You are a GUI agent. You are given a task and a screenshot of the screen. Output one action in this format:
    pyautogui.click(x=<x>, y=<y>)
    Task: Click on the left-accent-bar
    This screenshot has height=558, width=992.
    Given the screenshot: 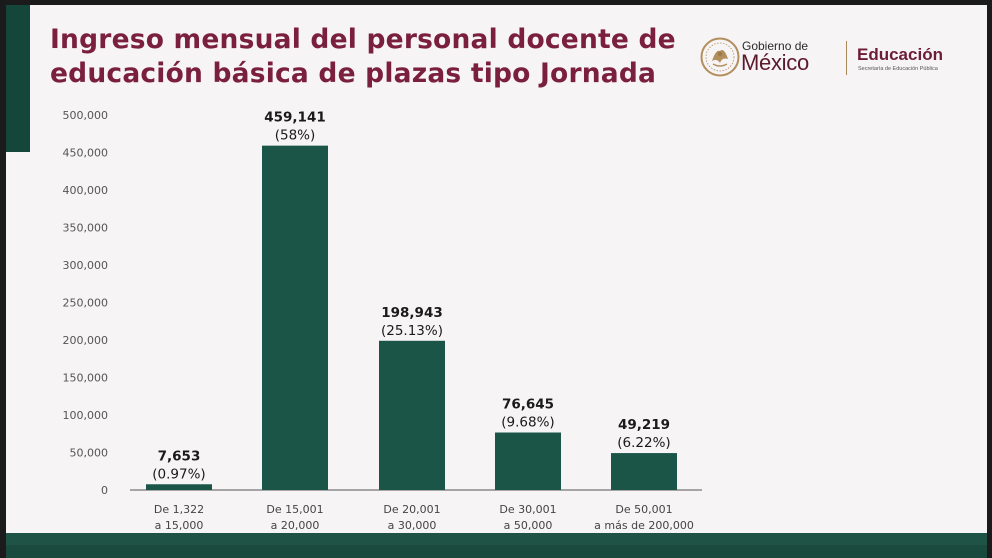 What is the action you would take?
    pyautogui.click(x=18, y=78)
    